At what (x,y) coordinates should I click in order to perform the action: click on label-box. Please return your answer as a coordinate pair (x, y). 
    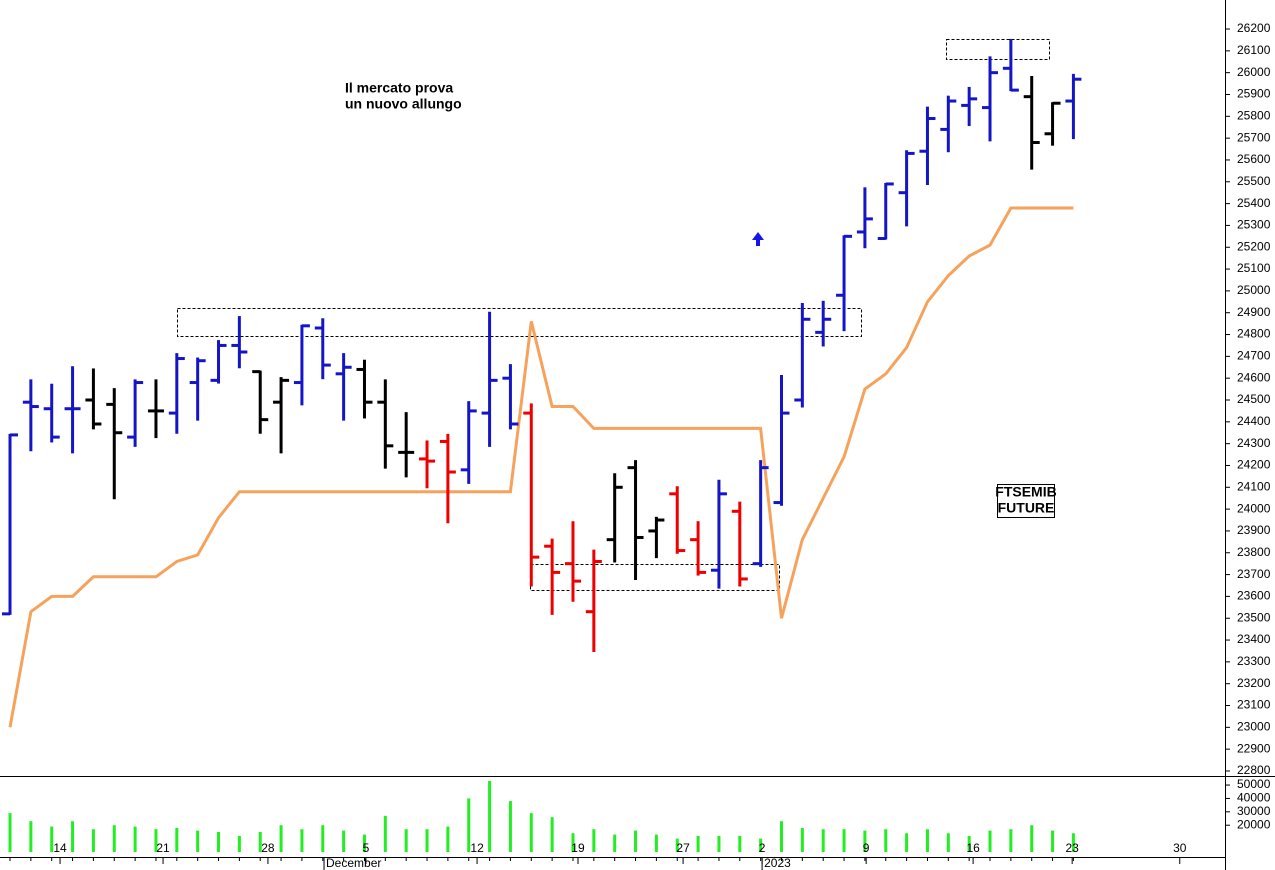
    Looking at the image, I should click on (1026, 501).